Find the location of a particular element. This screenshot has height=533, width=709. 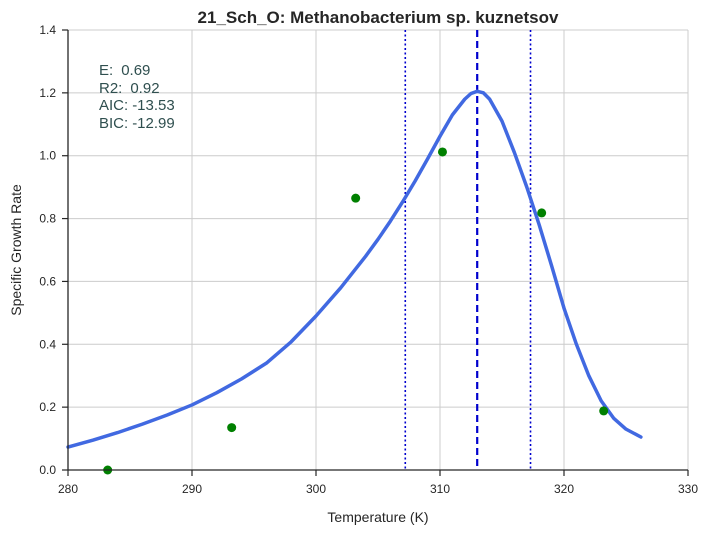

y-tick-label: 0.6 is located at coordinates (47, 281).